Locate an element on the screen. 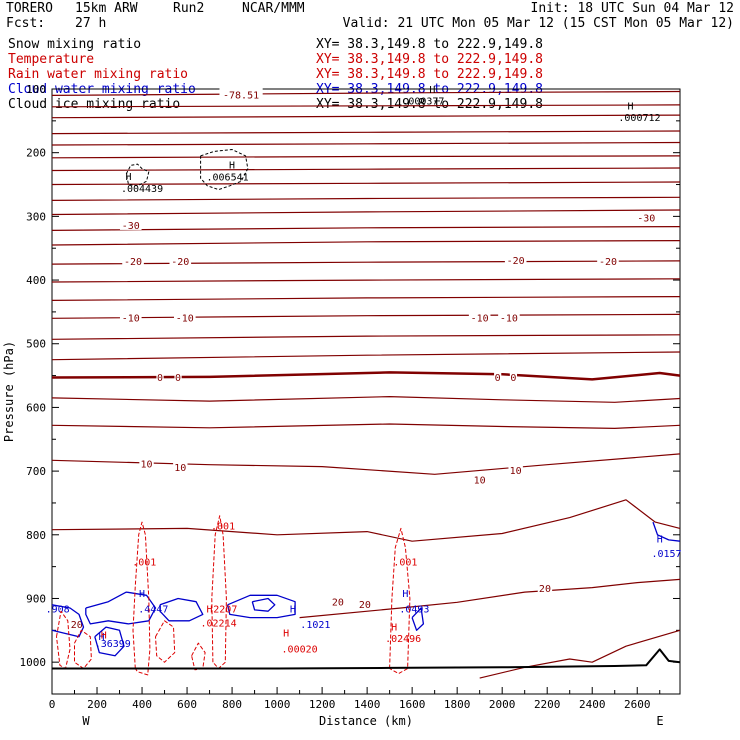 This screenshot has height=740, width=740. x-tick-label: 1200 is located at coordinates (322, 704).